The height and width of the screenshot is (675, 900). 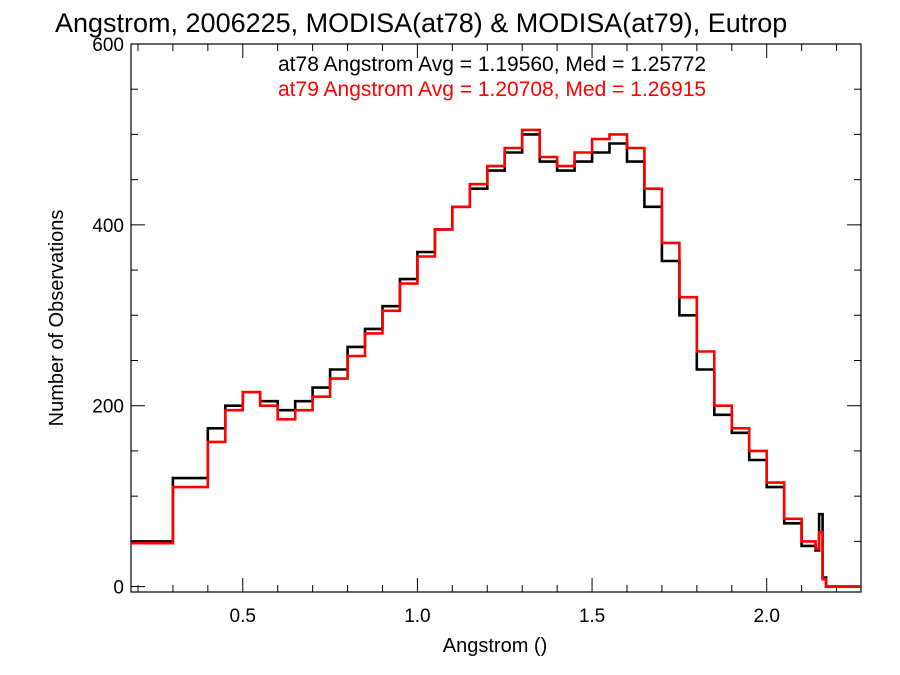 I want to click on y-tick-label: 400, so click(x=108, y=226).